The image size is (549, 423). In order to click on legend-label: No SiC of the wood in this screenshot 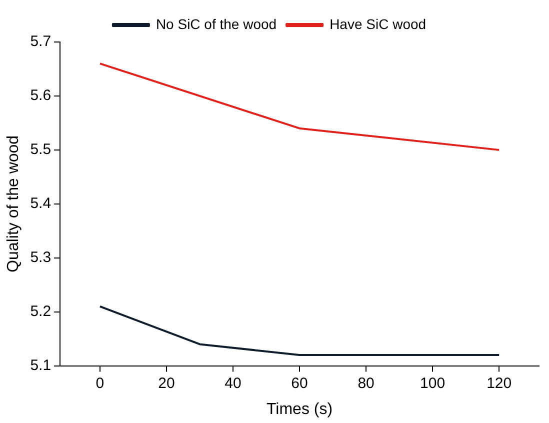, I will do `click(216, 24)`.